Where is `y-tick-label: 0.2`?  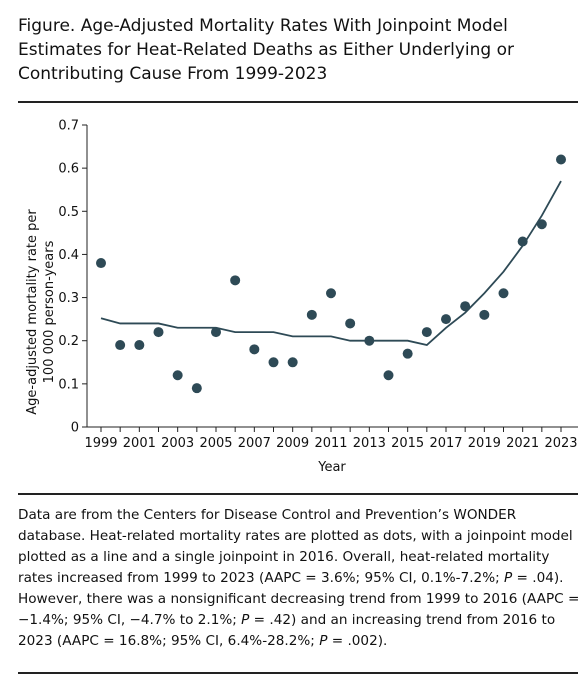 y-tick-label: 0.2 is located at coordinates (68, 341).